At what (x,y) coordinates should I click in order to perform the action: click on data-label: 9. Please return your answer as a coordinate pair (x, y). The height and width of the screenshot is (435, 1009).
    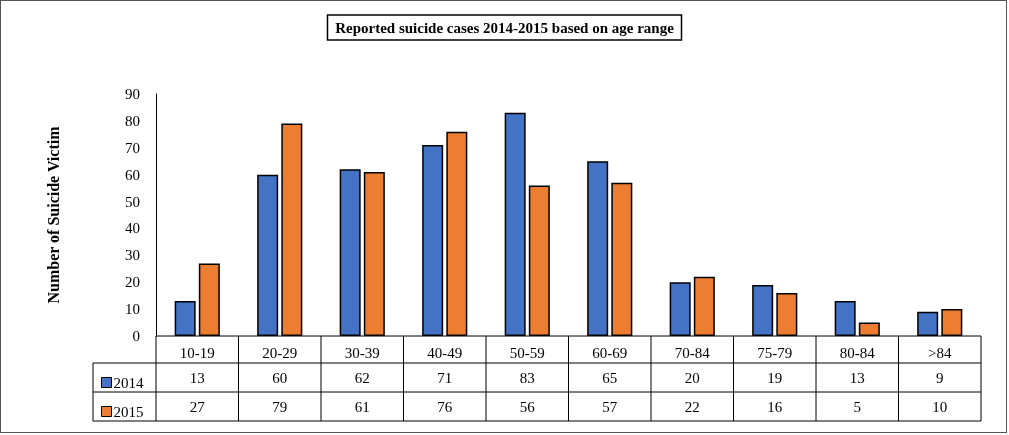
    Looking at the image, I should click on (940, 377).